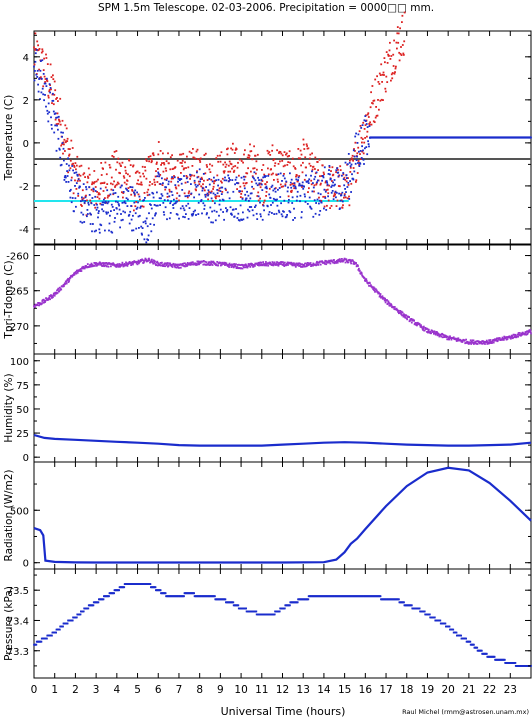  Describe the element at coordinates (18, 652) in the screenshot. I see `y-tick-label: 73.3` at that location.